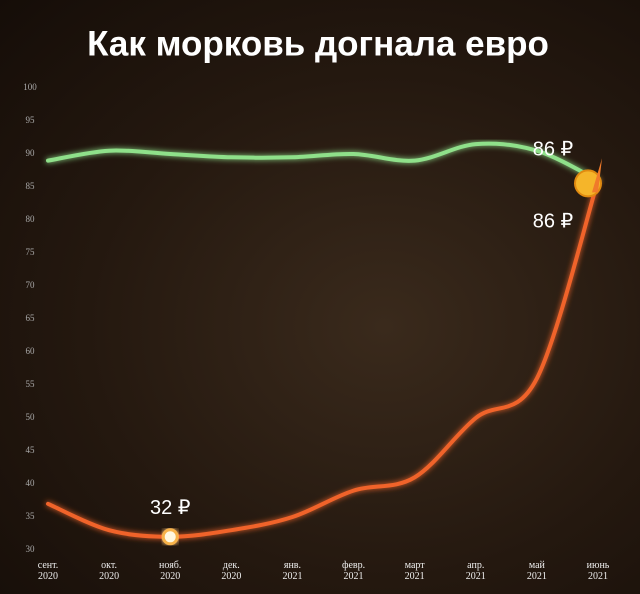  I want to click on y-tick-label: 55, so click(31, 384).